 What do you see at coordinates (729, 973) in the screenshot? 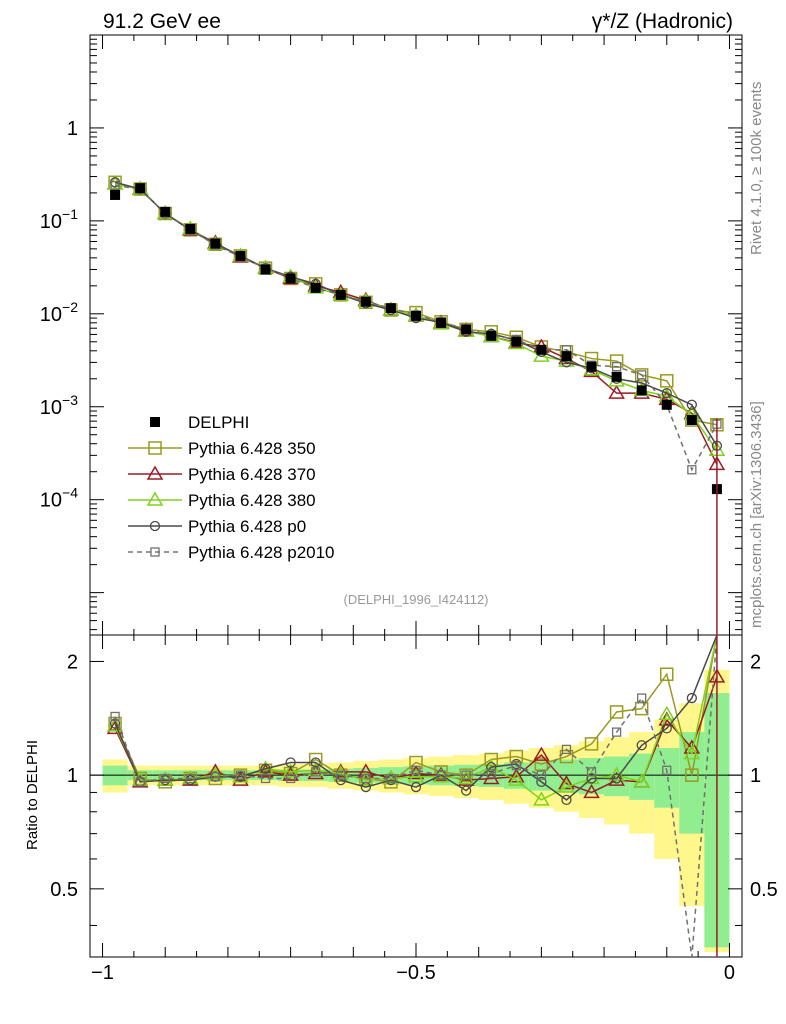
I see `x-tick-label: 0` at bounding box center [729, 973].